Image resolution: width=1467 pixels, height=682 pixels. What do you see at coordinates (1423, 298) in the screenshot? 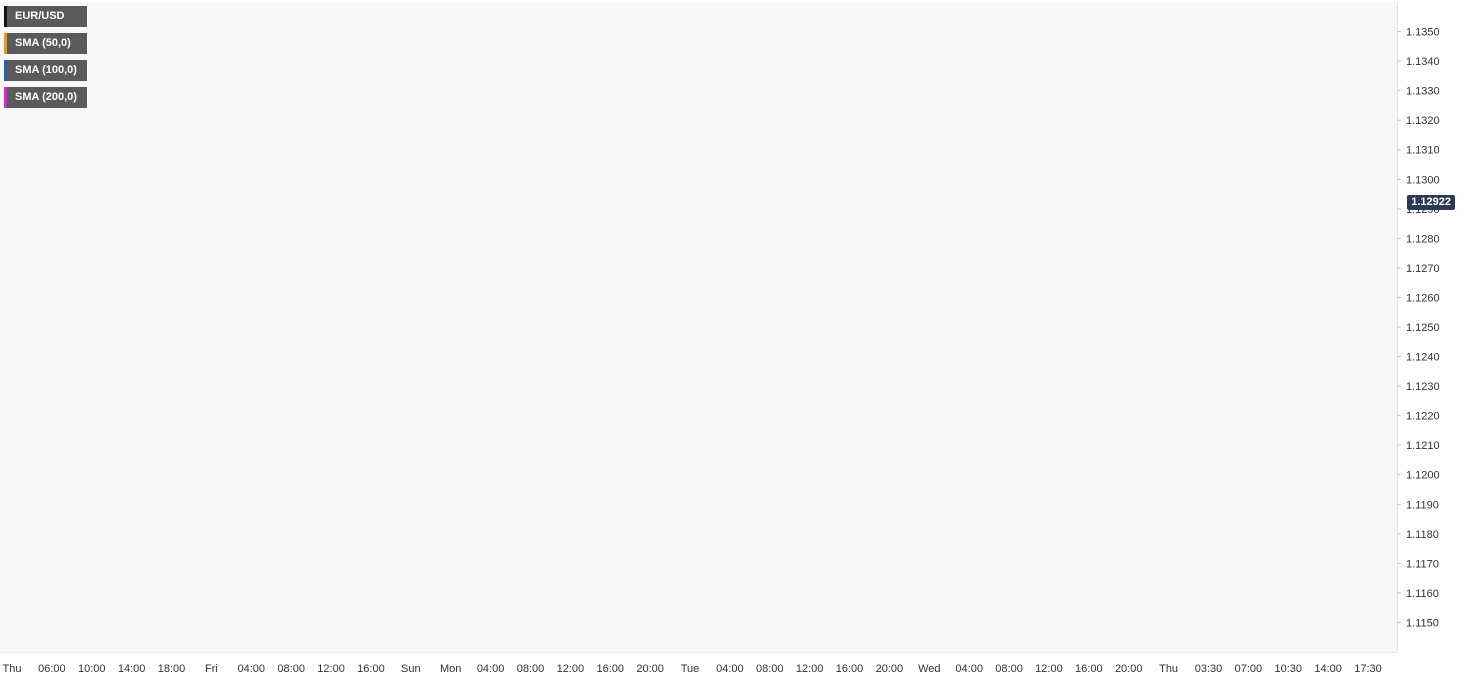
I see `y-tick-label: 1.1260` at bounding box center [1423, 298].